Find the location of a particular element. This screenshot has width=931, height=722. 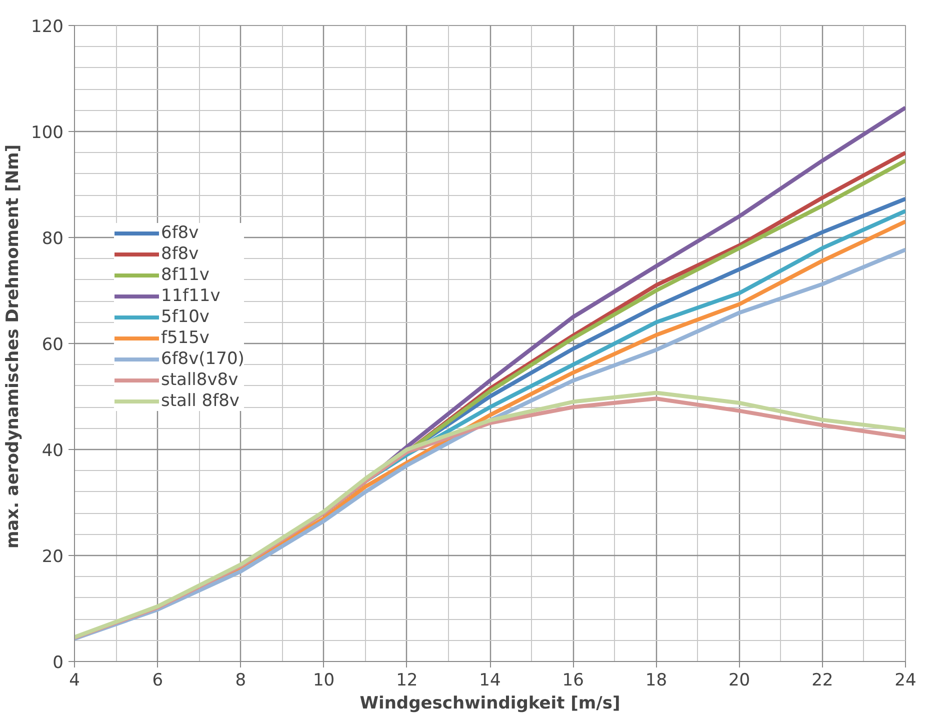

y-tick-label: 120 is located at coordinates (47, 27).